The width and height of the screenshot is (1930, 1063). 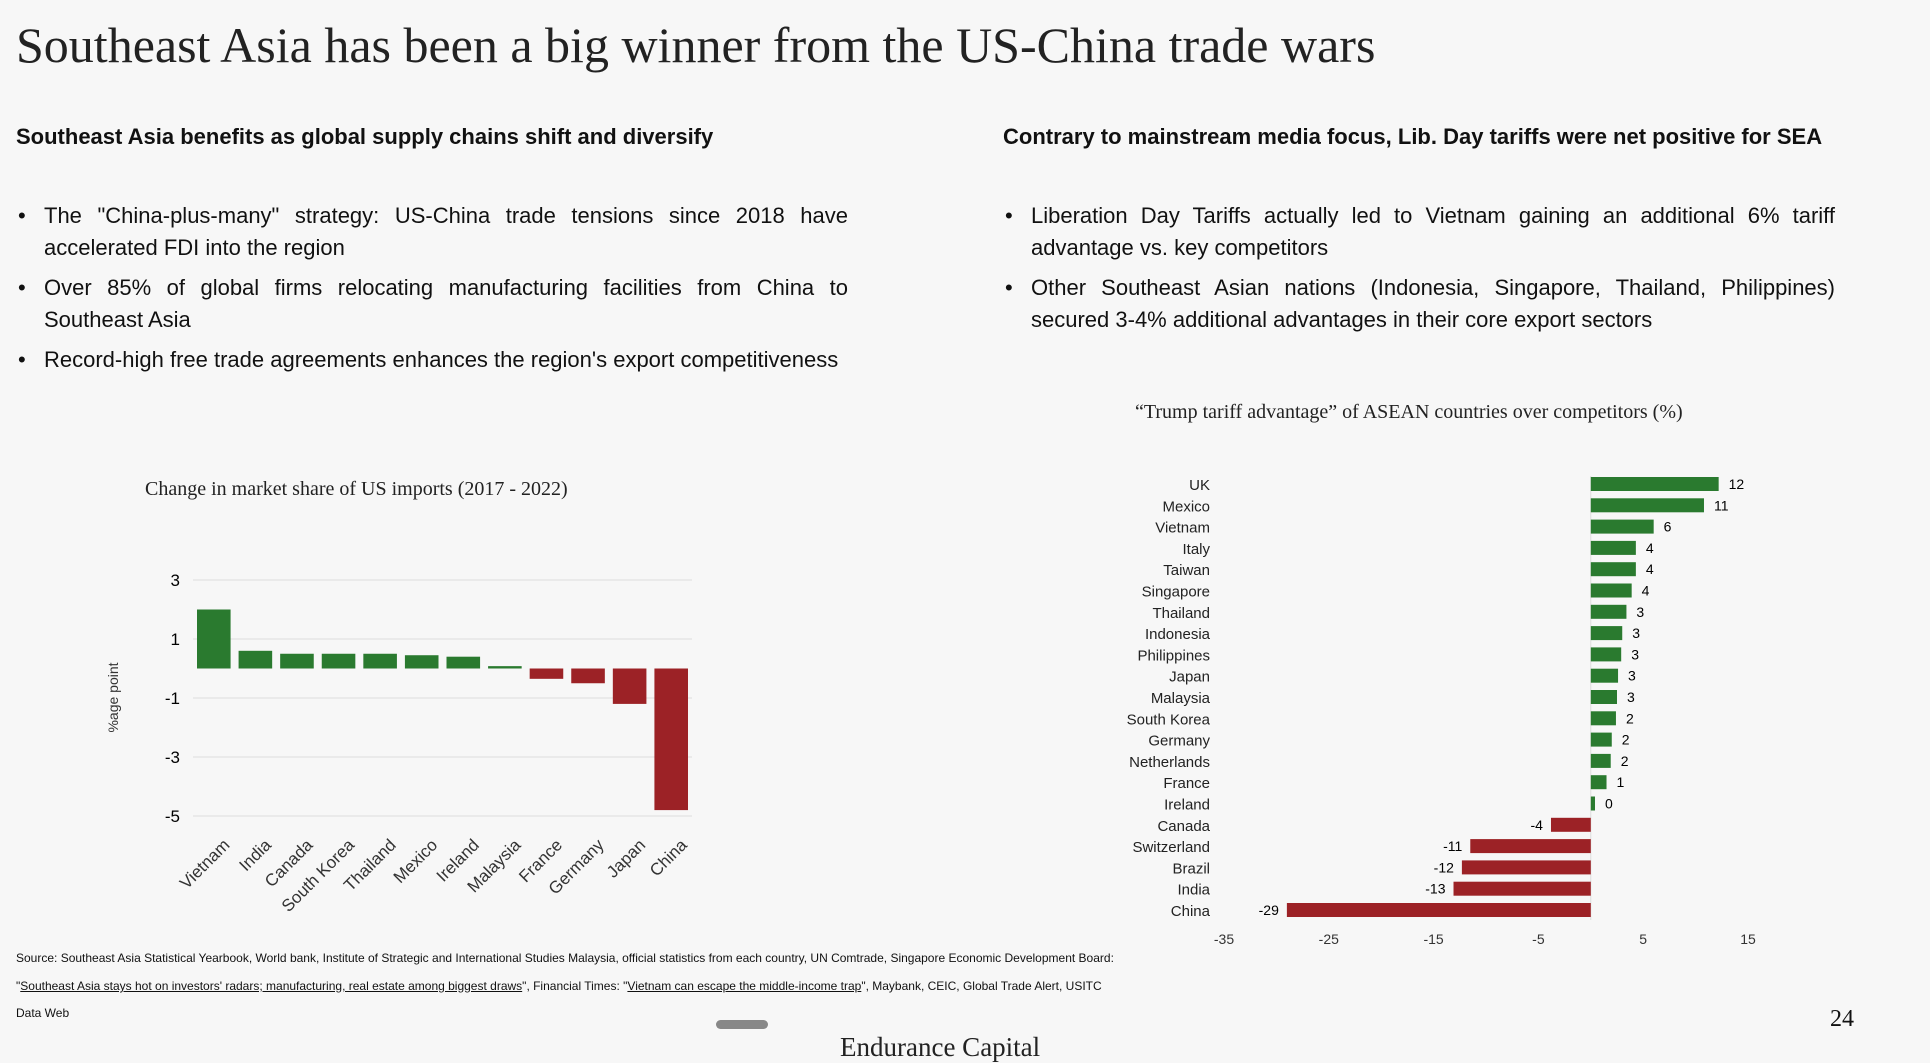 What do you see at coordinates (1748, 939) in the screenshot?
I see `x-tick-label: 15` at bounding box center [1748, 939].